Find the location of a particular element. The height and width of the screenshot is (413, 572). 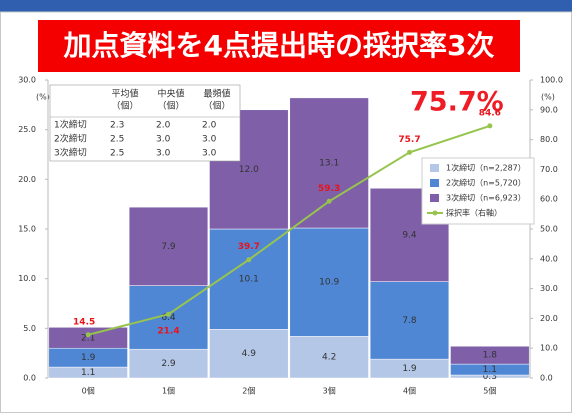

legend-marker is located at coordinates (435, 213).